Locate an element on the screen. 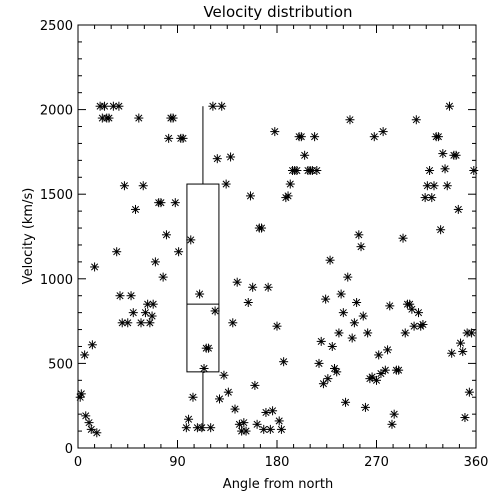 The height and width of the screenshot is (500, 500). box-iqr is located at coordinates (203, 278).